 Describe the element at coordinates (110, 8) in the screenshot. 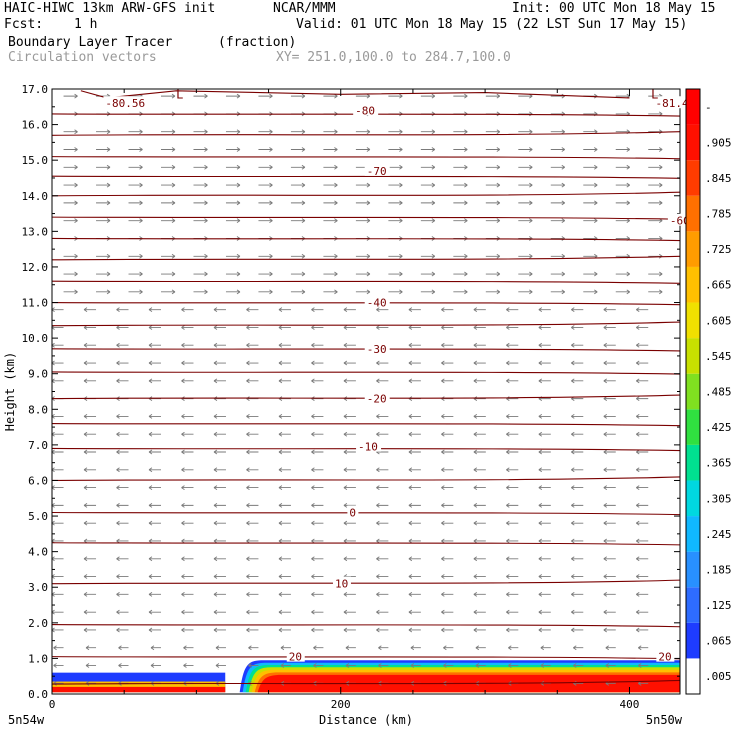

I see `model-title: HAIC-HIWC 13km ARW-GFS init` at that location.